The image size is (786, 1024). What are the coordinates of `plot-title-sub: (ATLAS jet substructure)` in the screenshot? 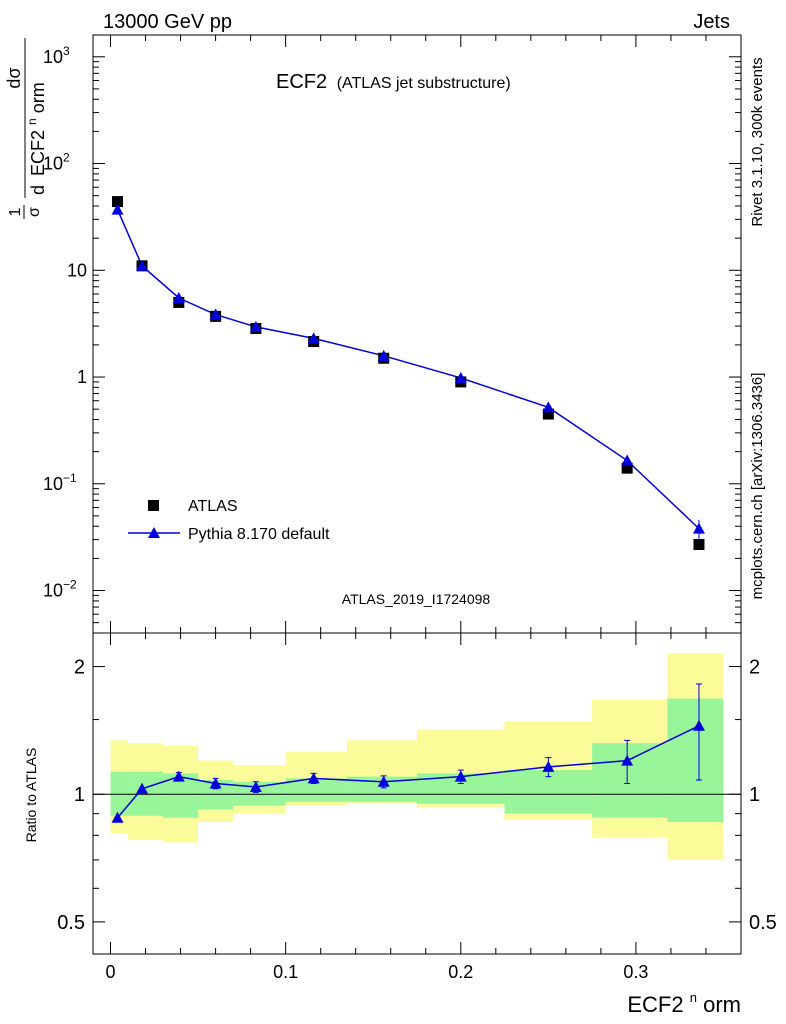 It's located at (424, 83).